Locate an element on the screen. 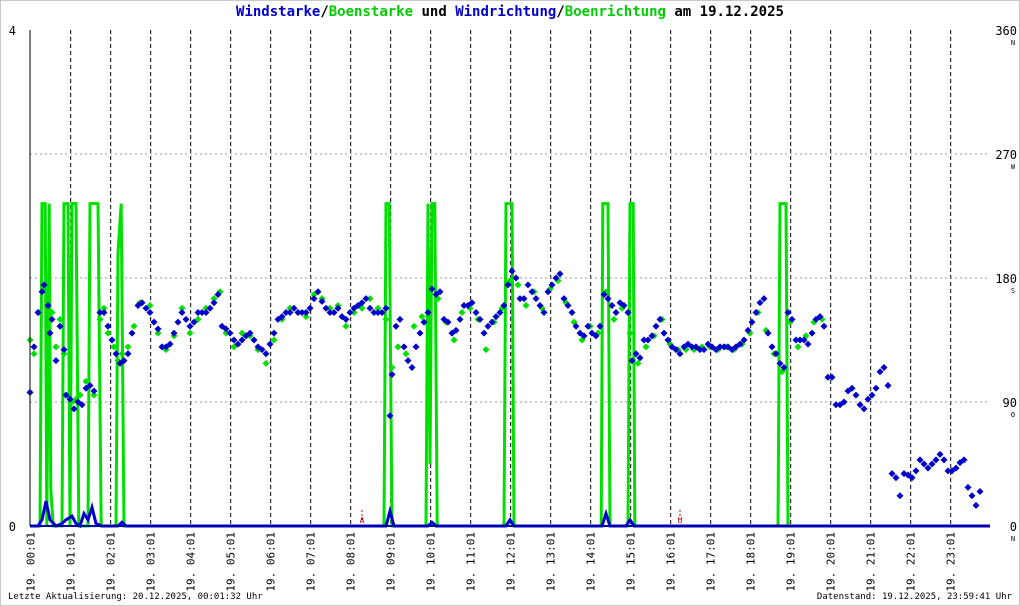 The height and width of the screenshot is (606, 1020). right-tick-label: 360 is located at coordinates (1006, 31).